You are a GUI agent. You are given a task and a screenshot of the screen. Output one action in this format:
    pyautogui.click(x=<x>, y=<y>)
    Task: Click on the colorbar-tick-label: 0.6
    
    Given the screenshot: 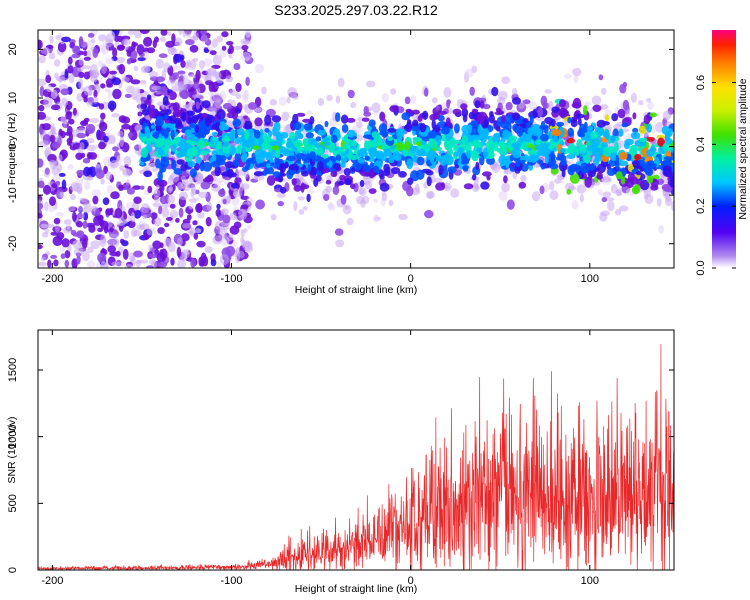 What is the action you would take?
    pyautogui.click(x=701, y=82)
    